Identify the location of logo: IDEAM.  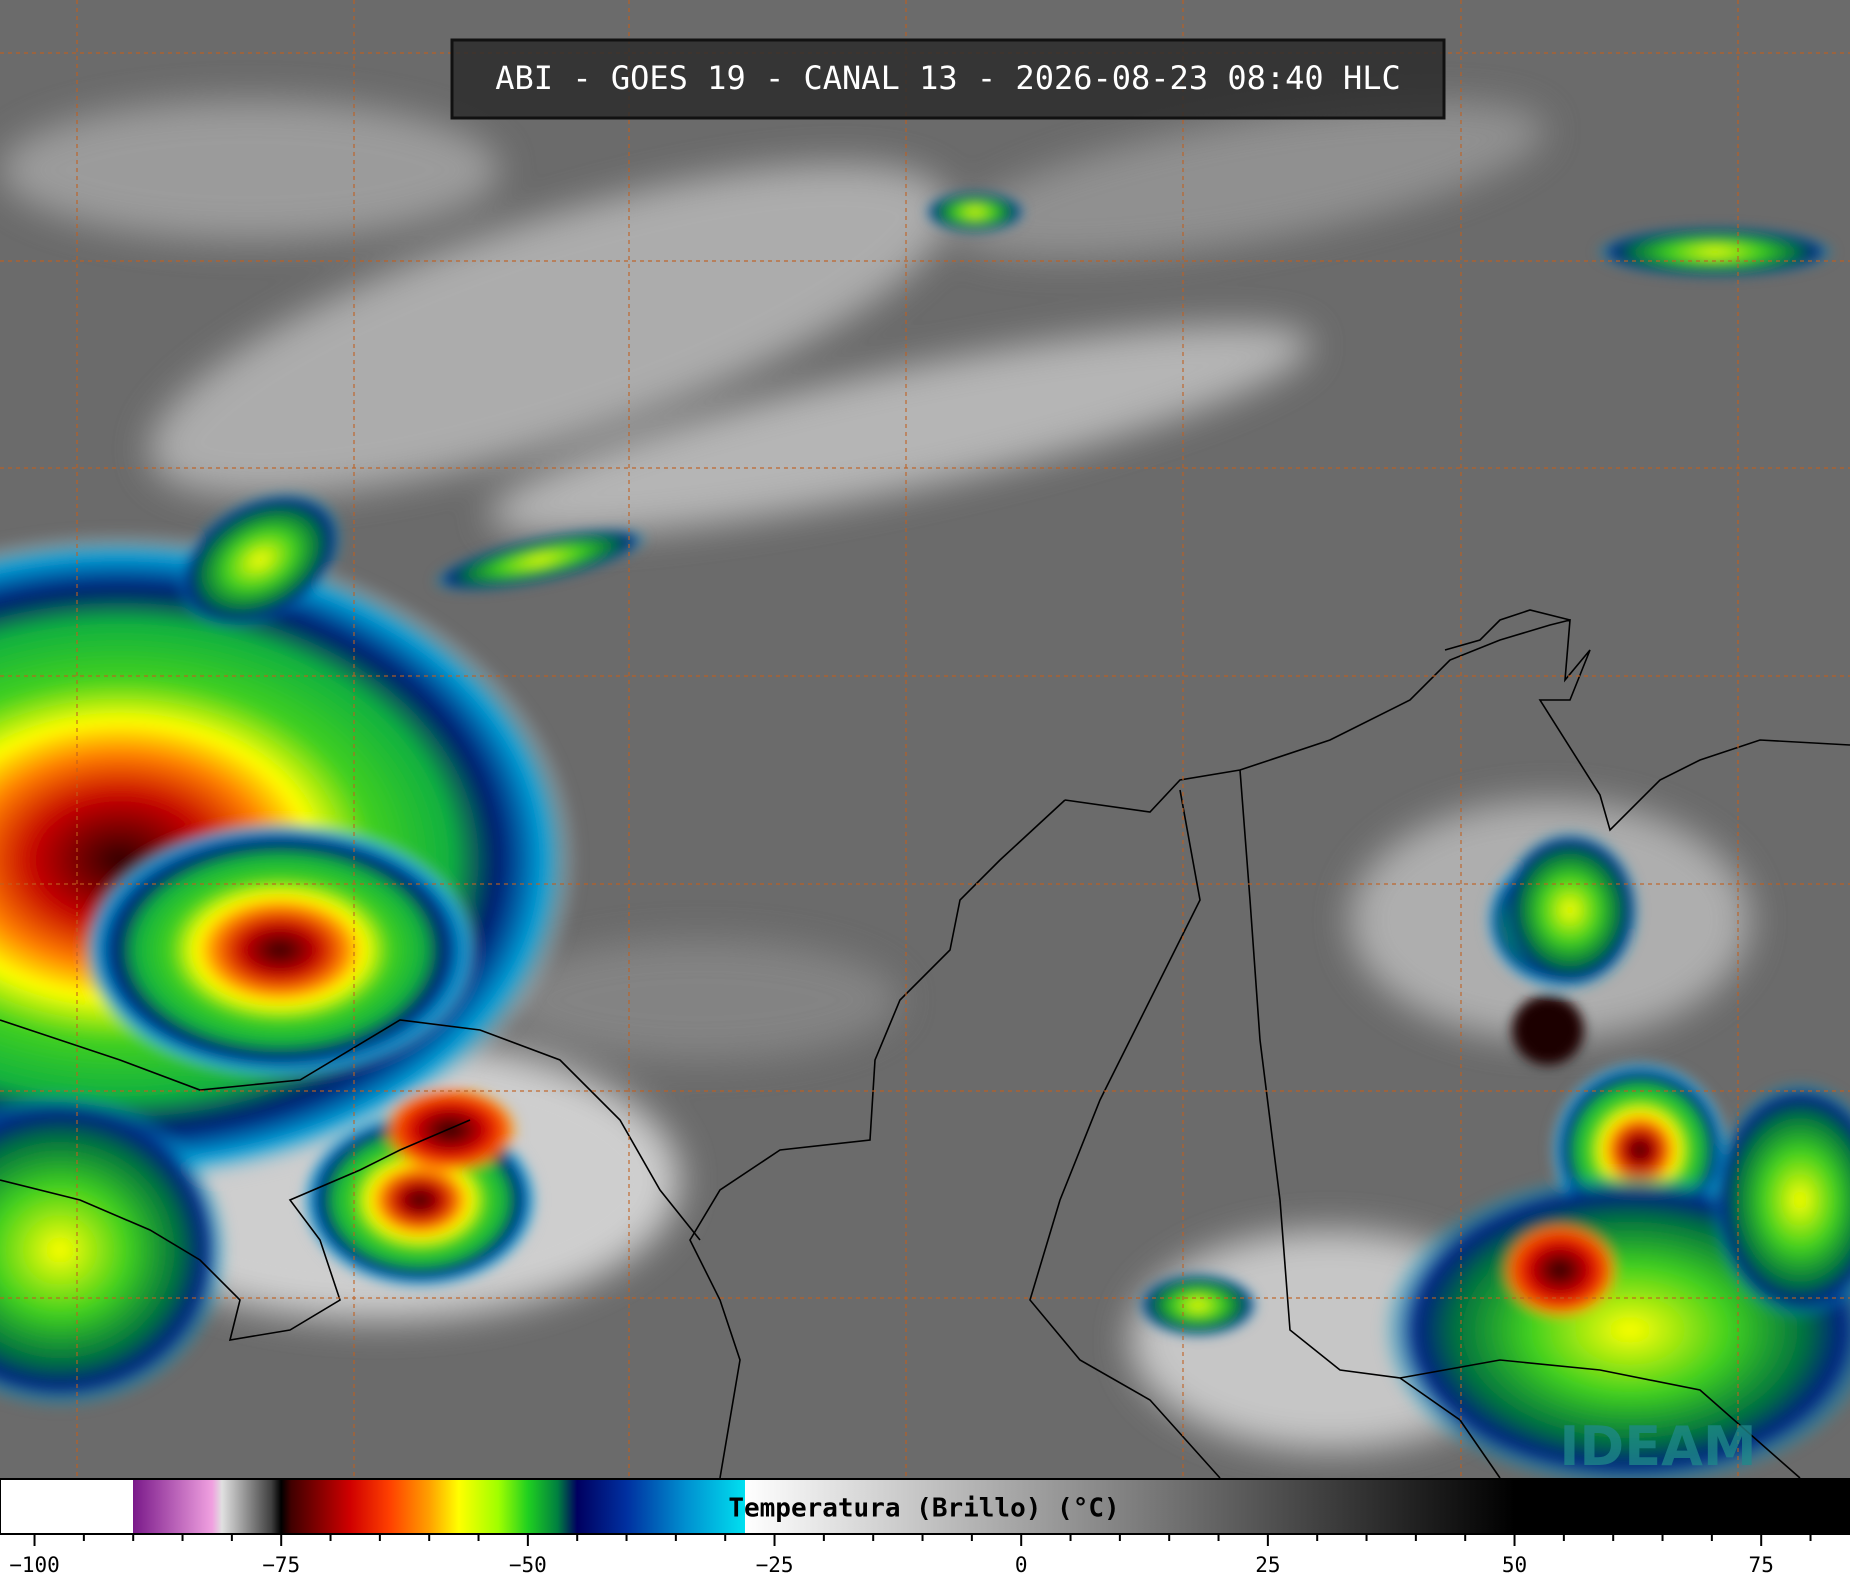
(1657, 1446).